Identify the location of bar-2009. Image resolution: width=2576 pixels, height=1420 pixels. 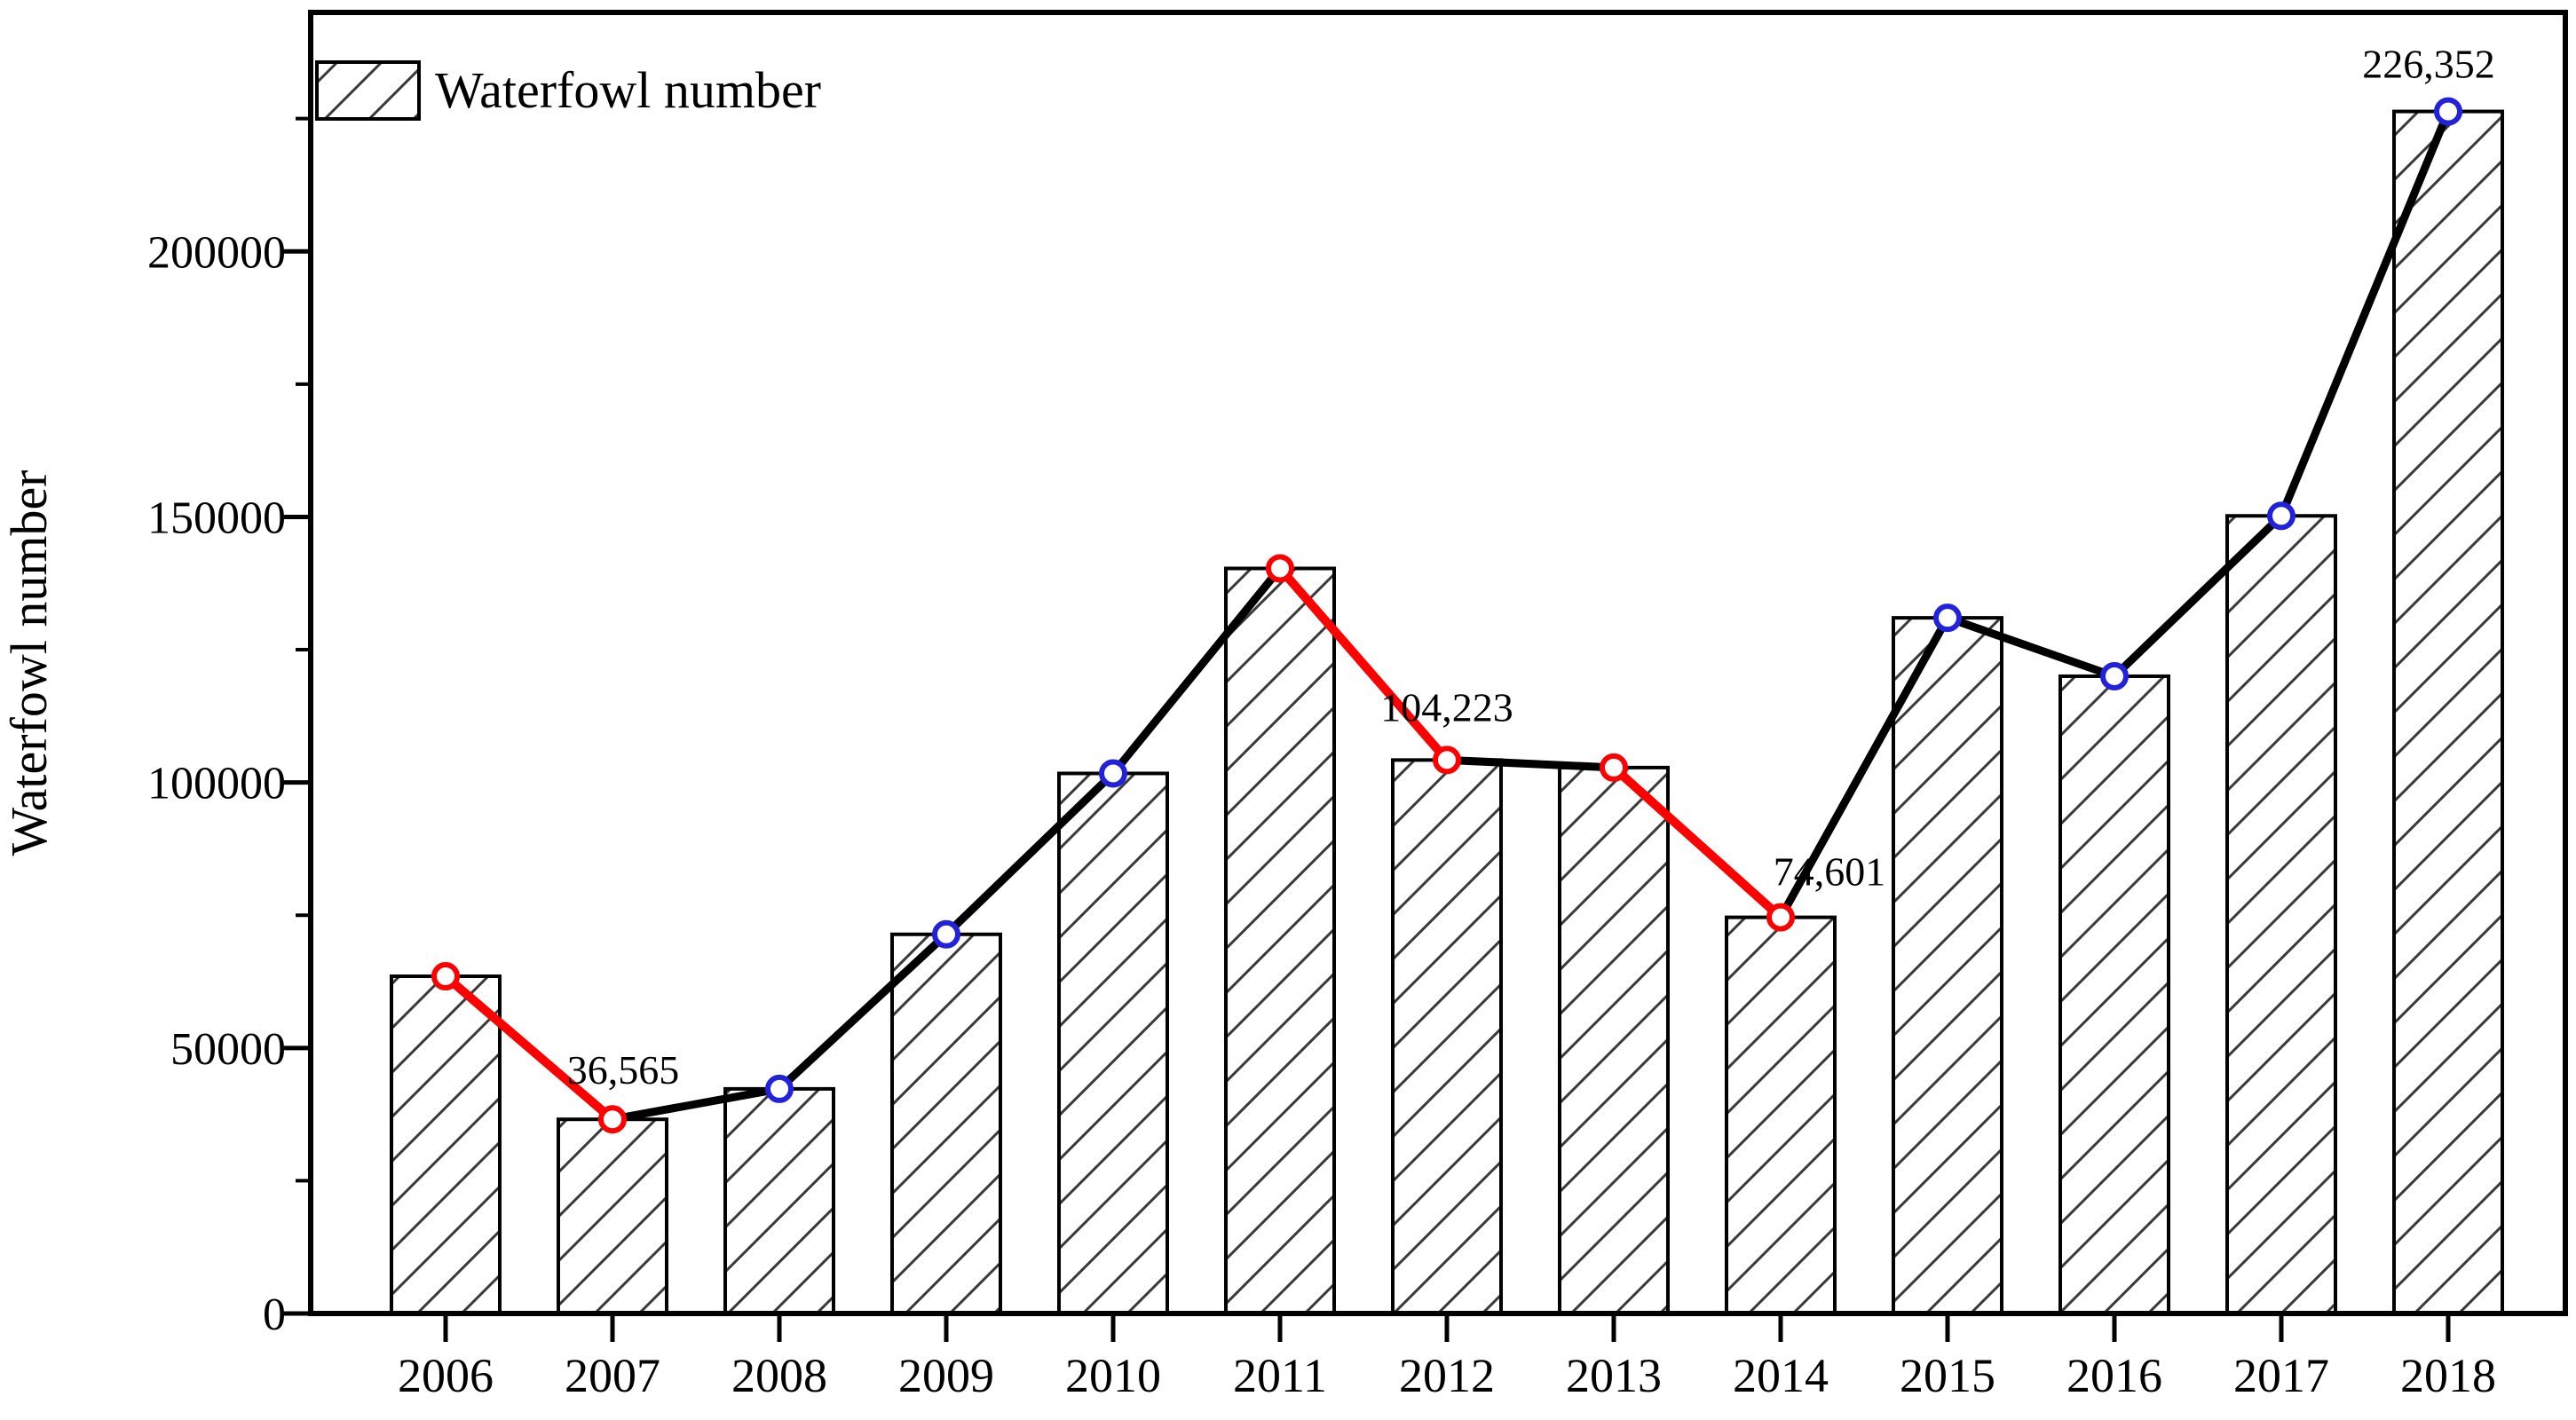
(946, 1124).